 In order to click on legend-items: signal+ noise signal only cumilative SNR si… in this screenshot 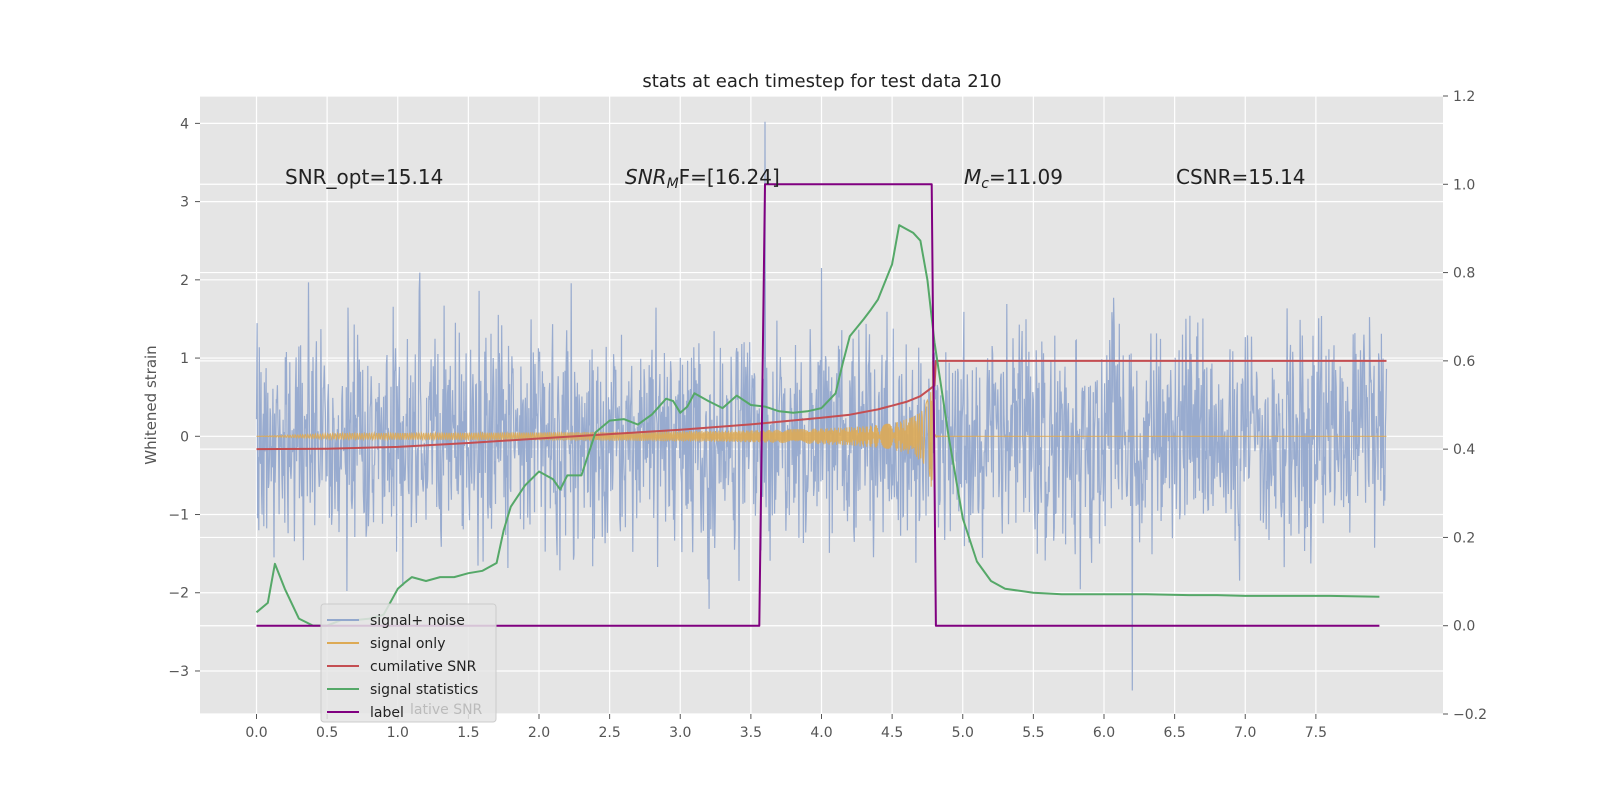, I will do `click(402, 667)`.